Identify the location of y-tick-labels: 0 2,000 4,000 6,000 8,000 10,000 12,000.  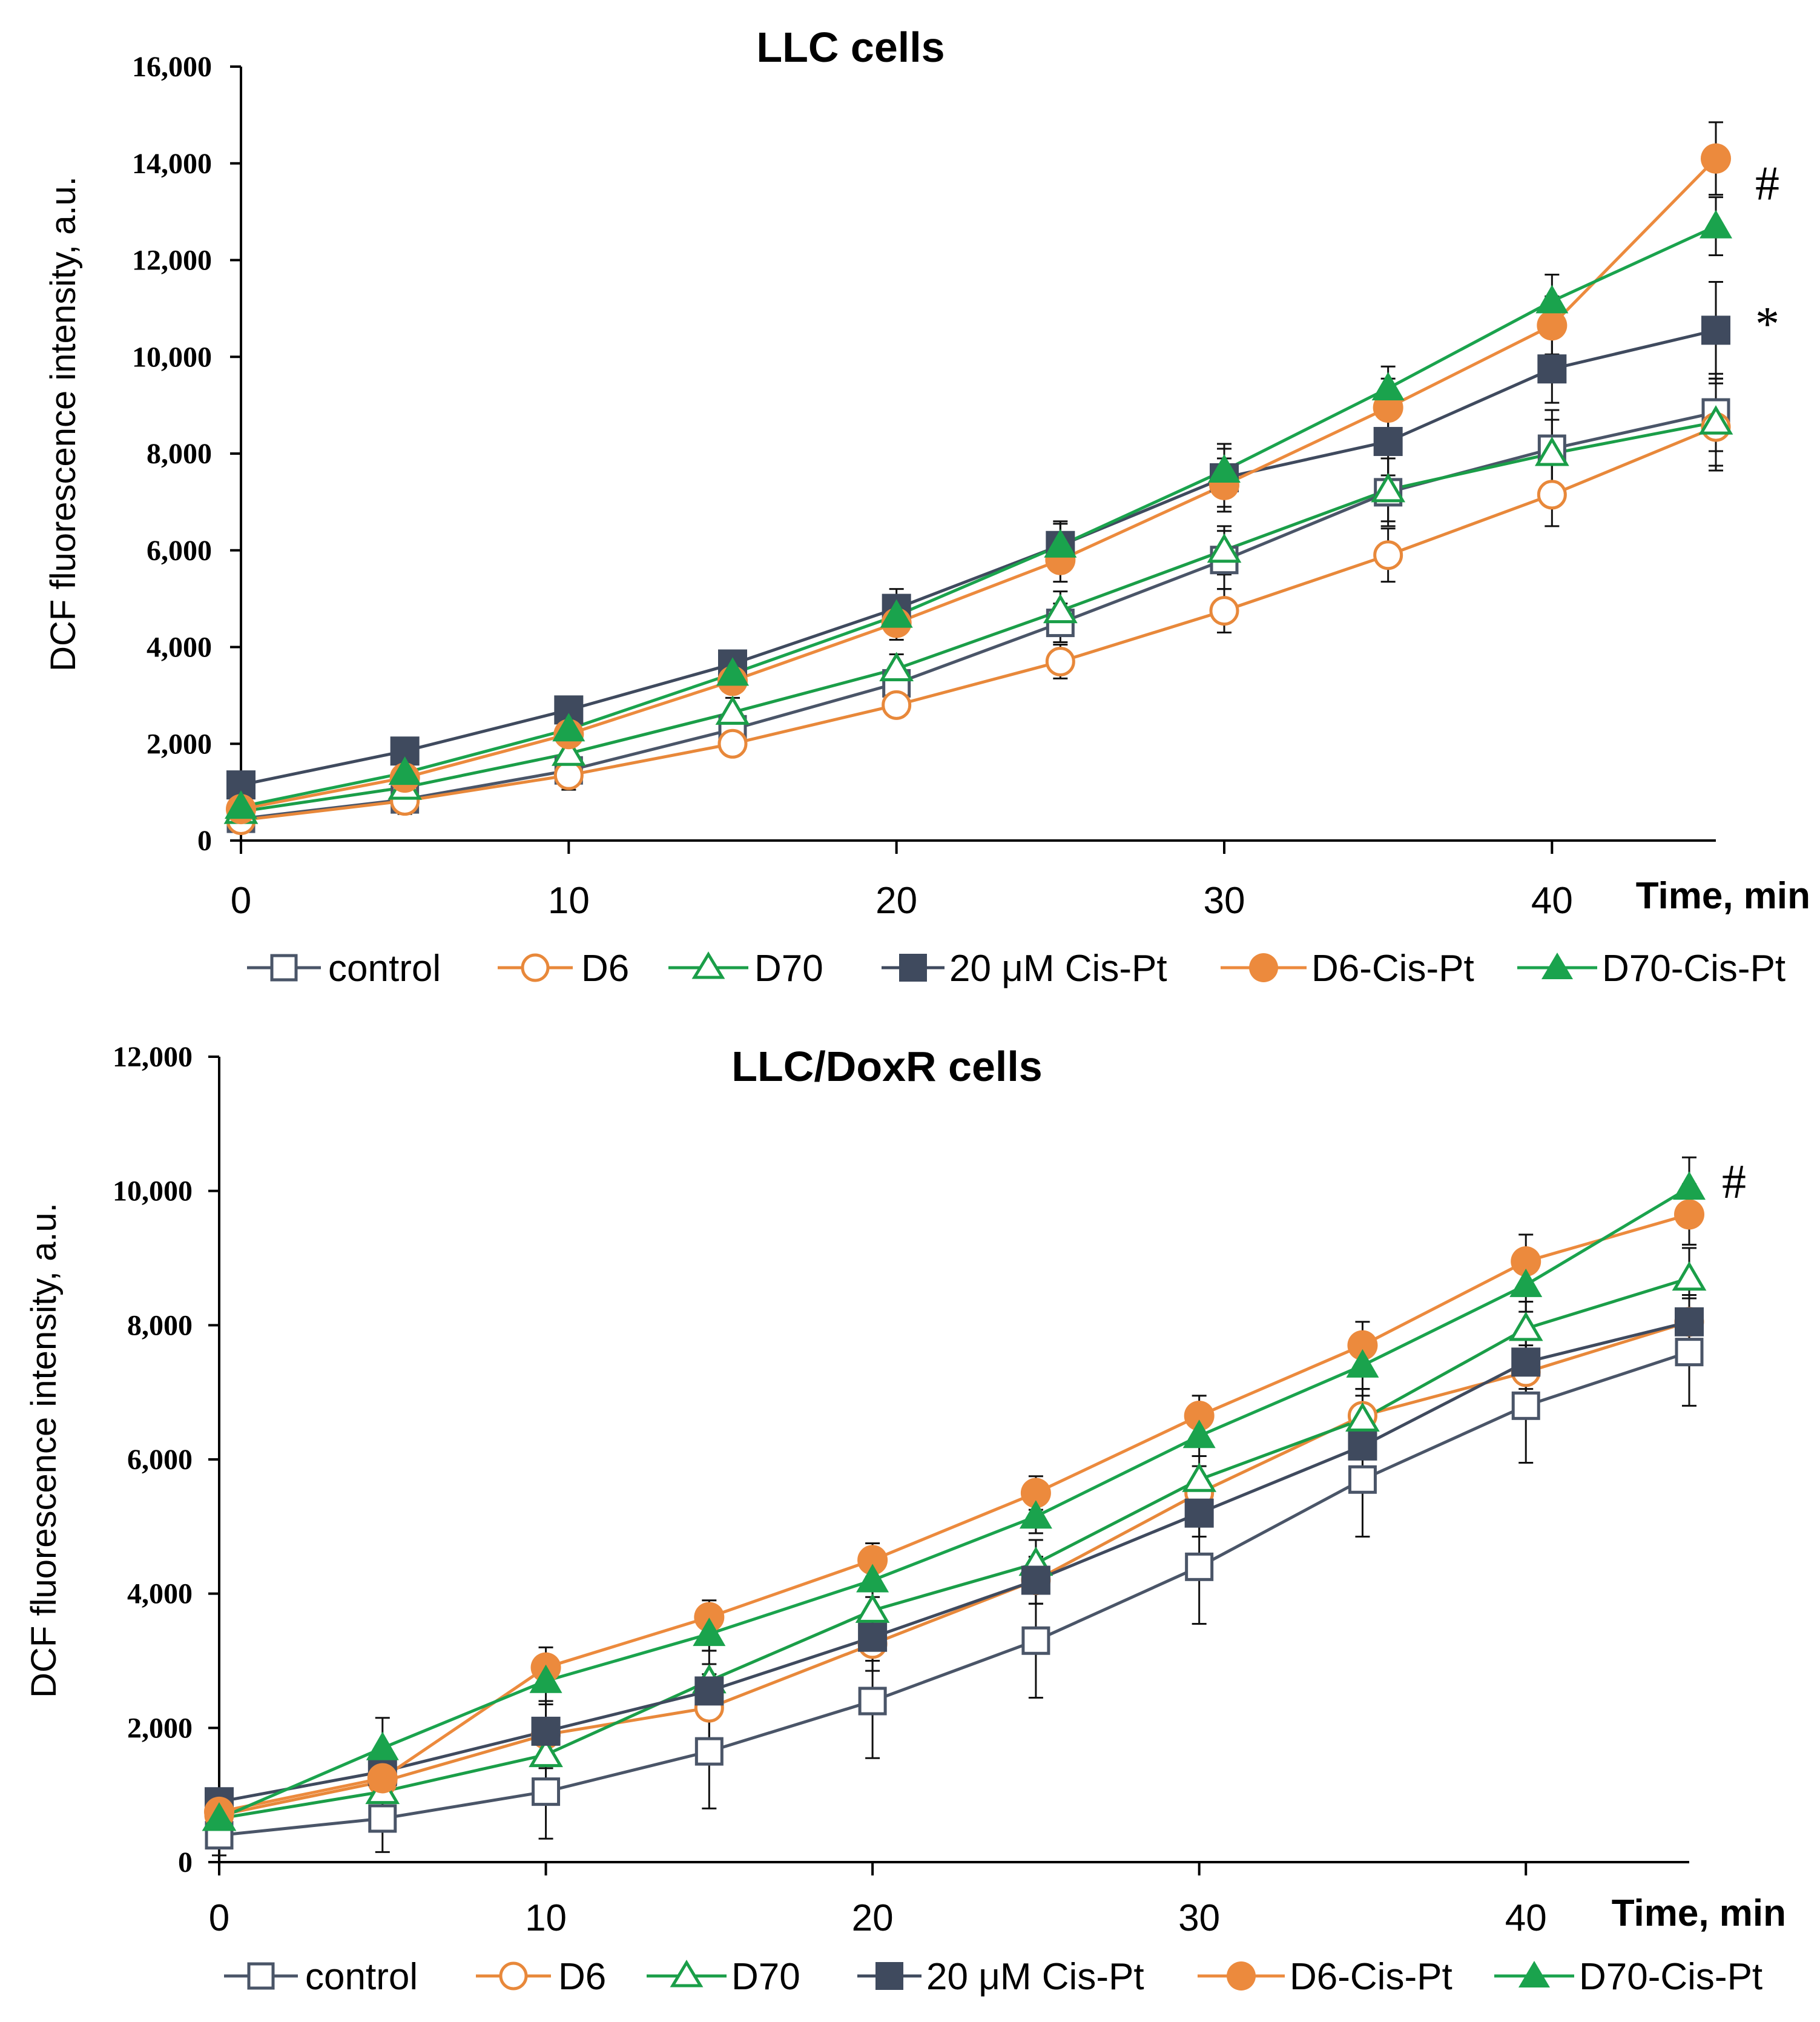
(153, 1459).